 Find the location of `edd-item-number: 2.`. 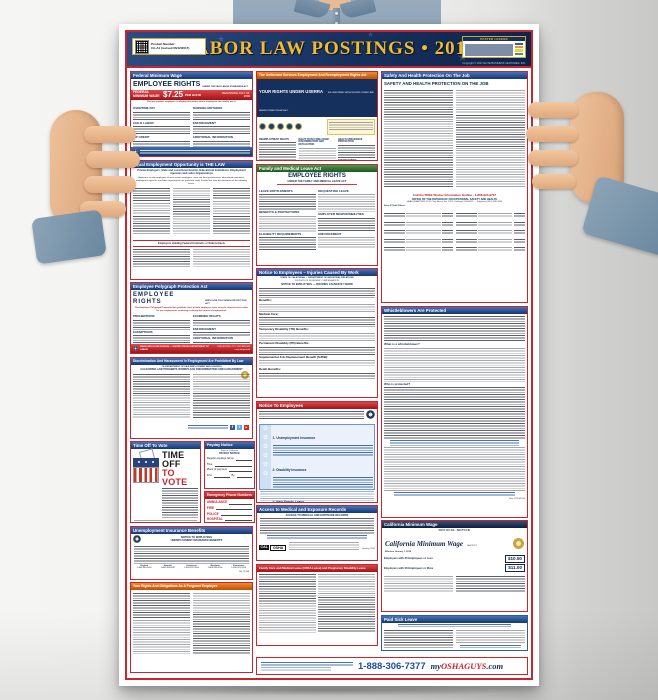

edd-item-number: 2. is located at coordinates (274, 470).